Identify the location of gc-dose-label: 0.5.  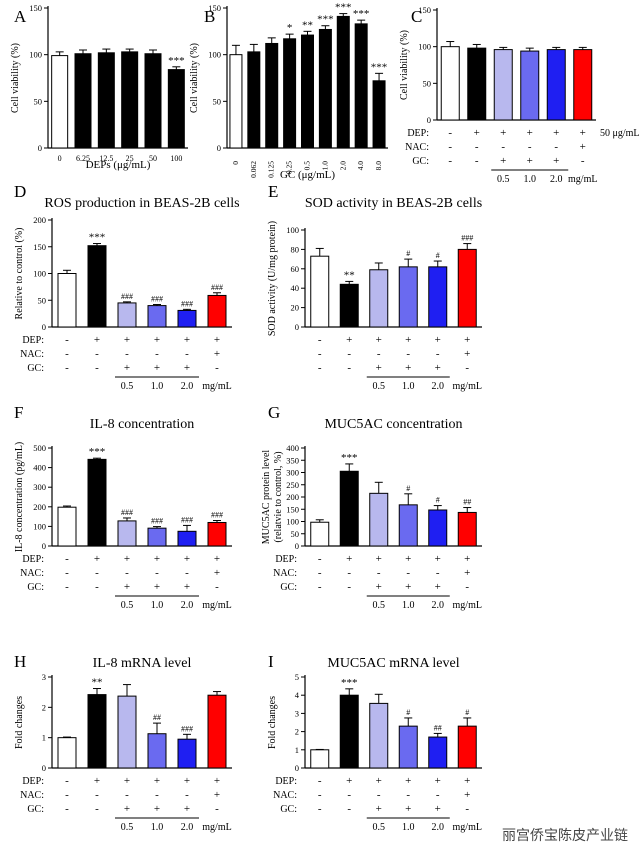
(379, 386).